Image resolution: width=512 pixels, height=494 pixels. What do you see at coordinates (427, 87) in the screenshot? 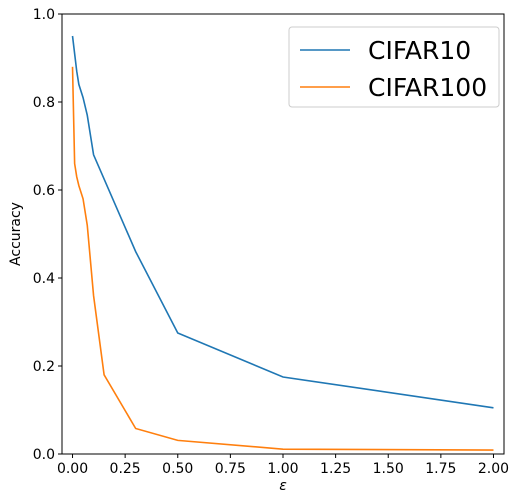
I see `legend-label-cifar100: CIFAR100` at bounding box center [427, 87].